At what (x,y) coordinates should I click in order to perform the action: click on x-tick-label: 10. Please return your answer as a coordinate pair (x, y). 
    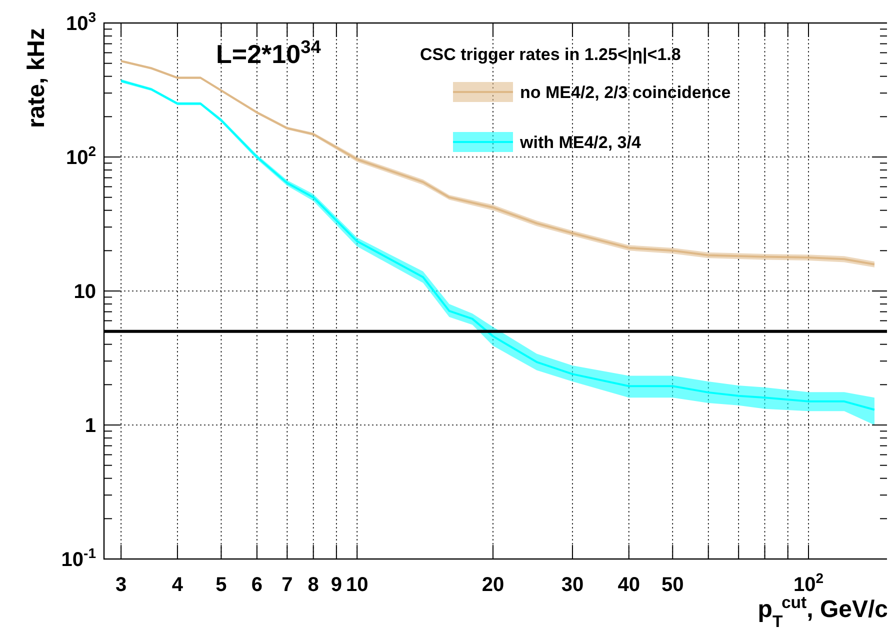
    Looking at the image, I should click on (357, 585).